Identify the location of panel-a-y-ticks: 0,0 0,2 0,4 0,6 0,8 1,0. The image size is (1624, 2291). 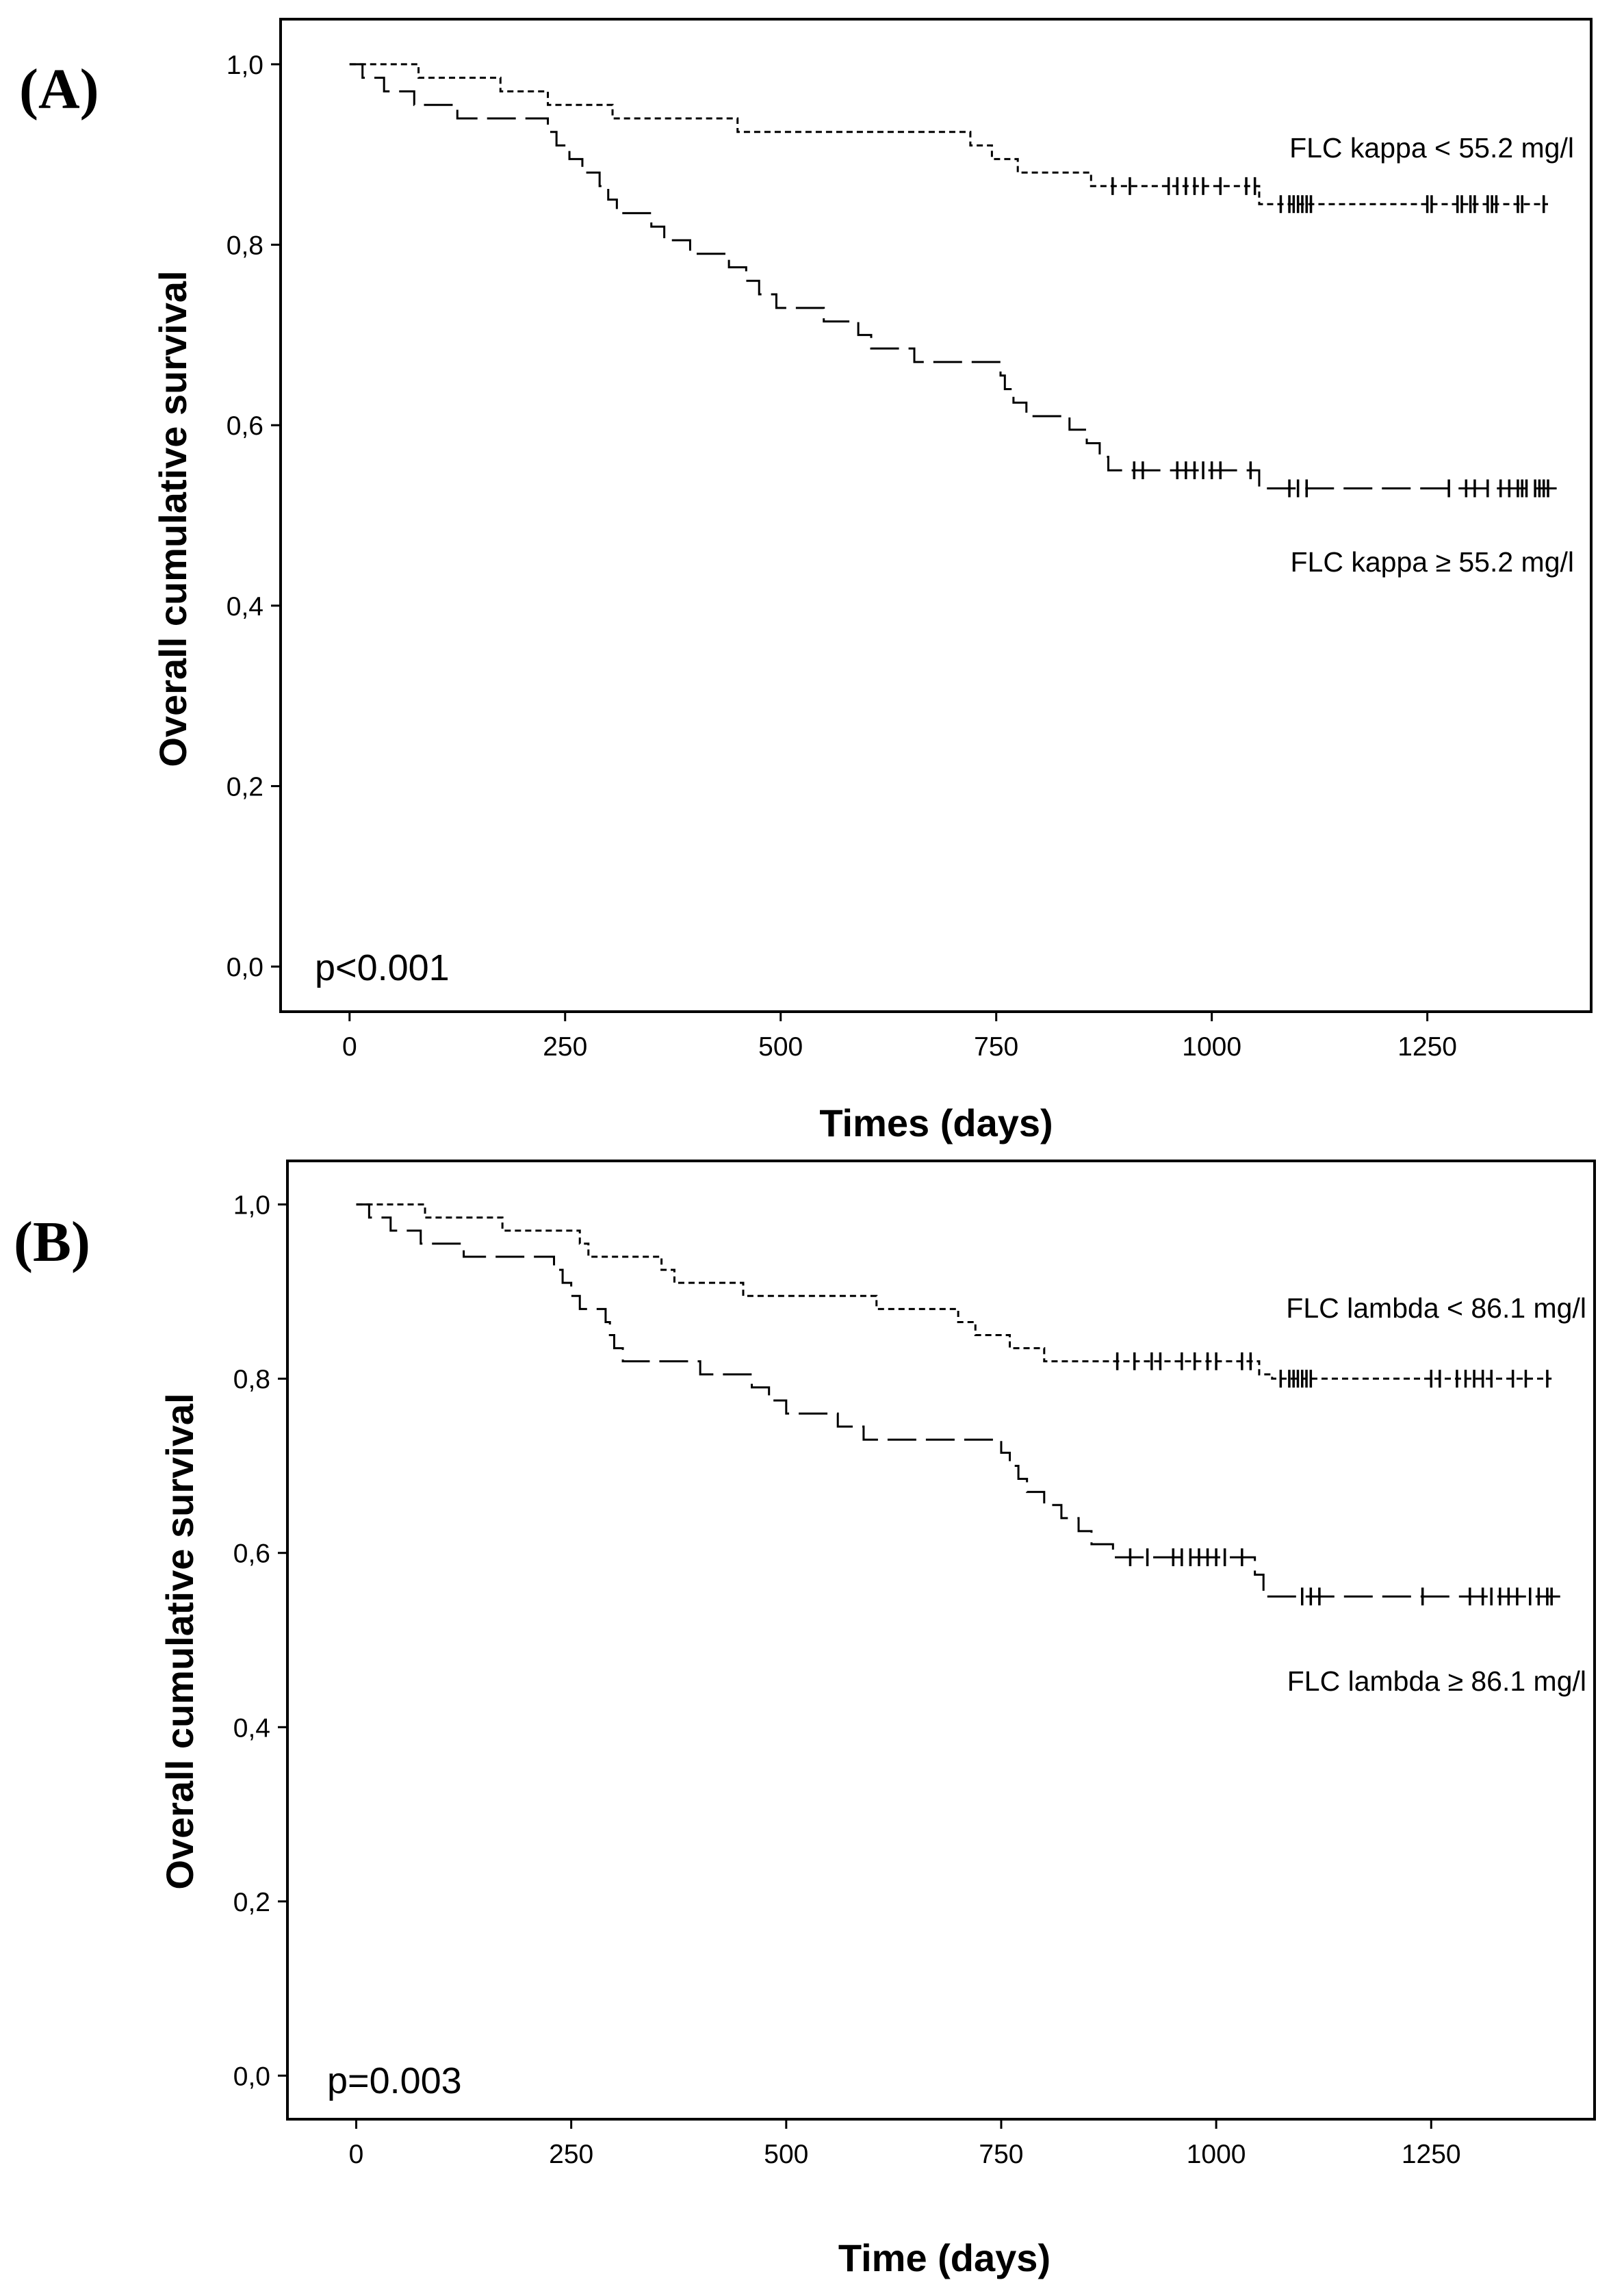
(254, 516).